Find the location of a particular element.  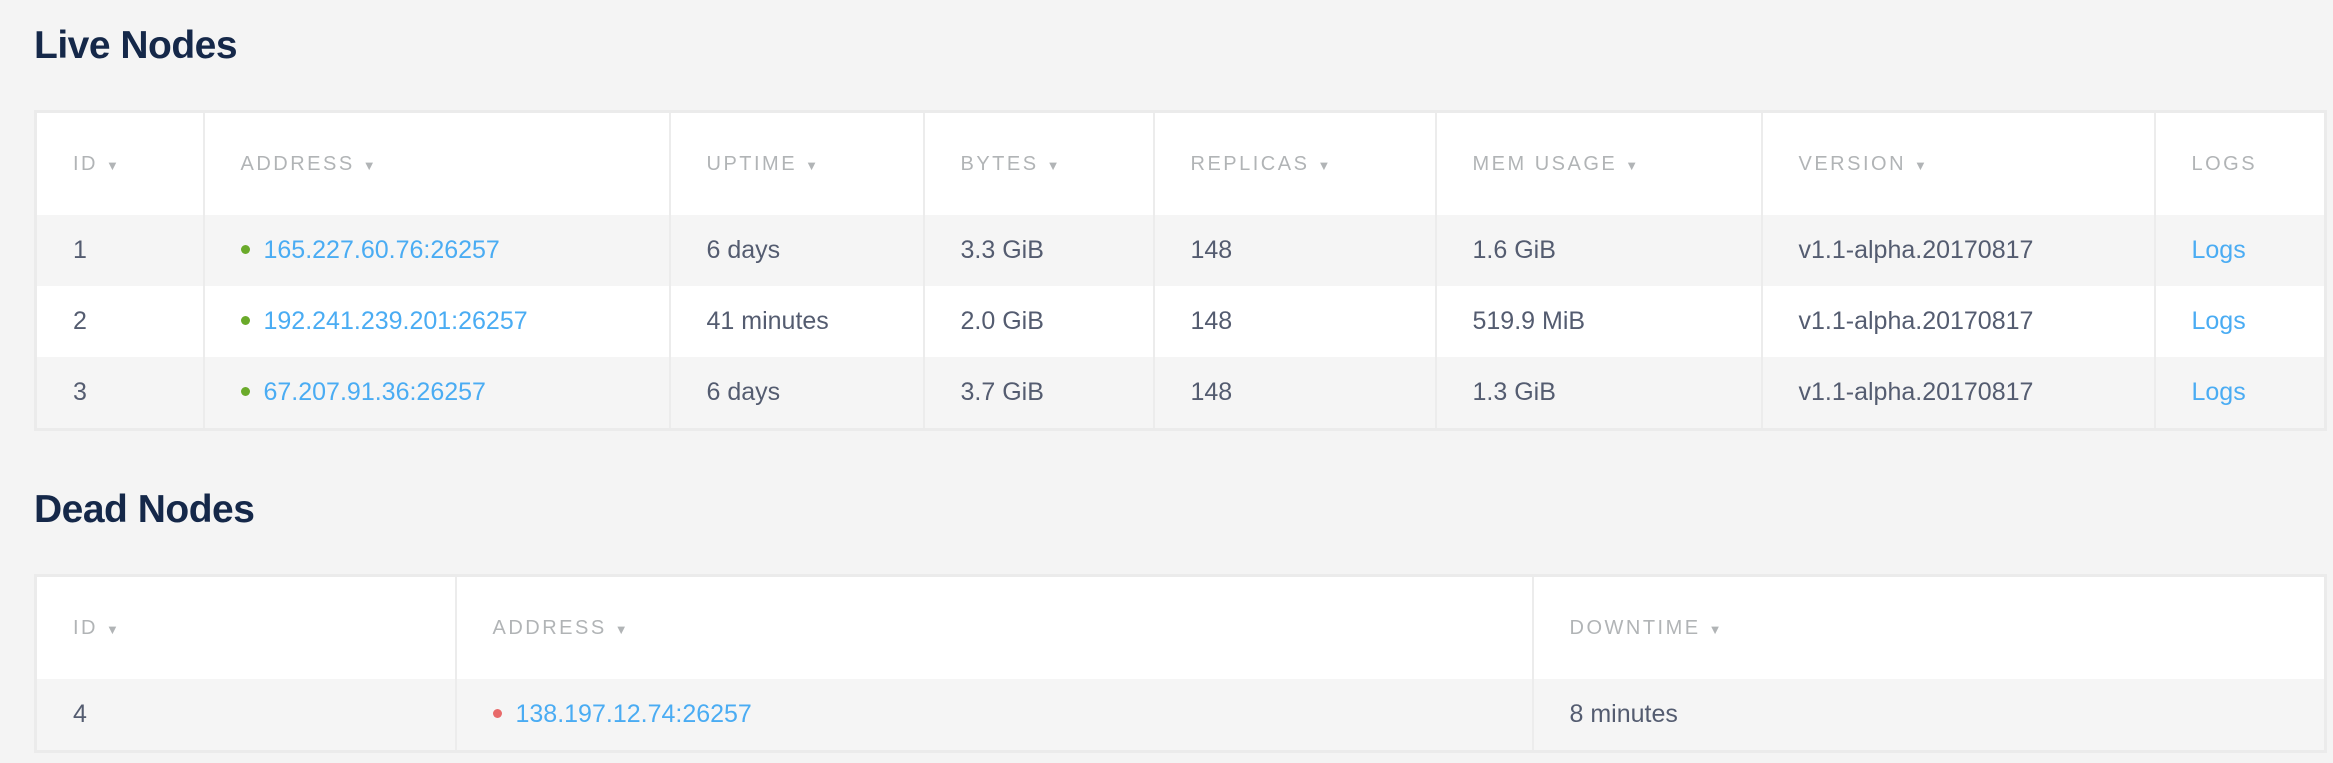

node-address-link: 138.197.12.74:26257 is located at coordinates (633, 714).